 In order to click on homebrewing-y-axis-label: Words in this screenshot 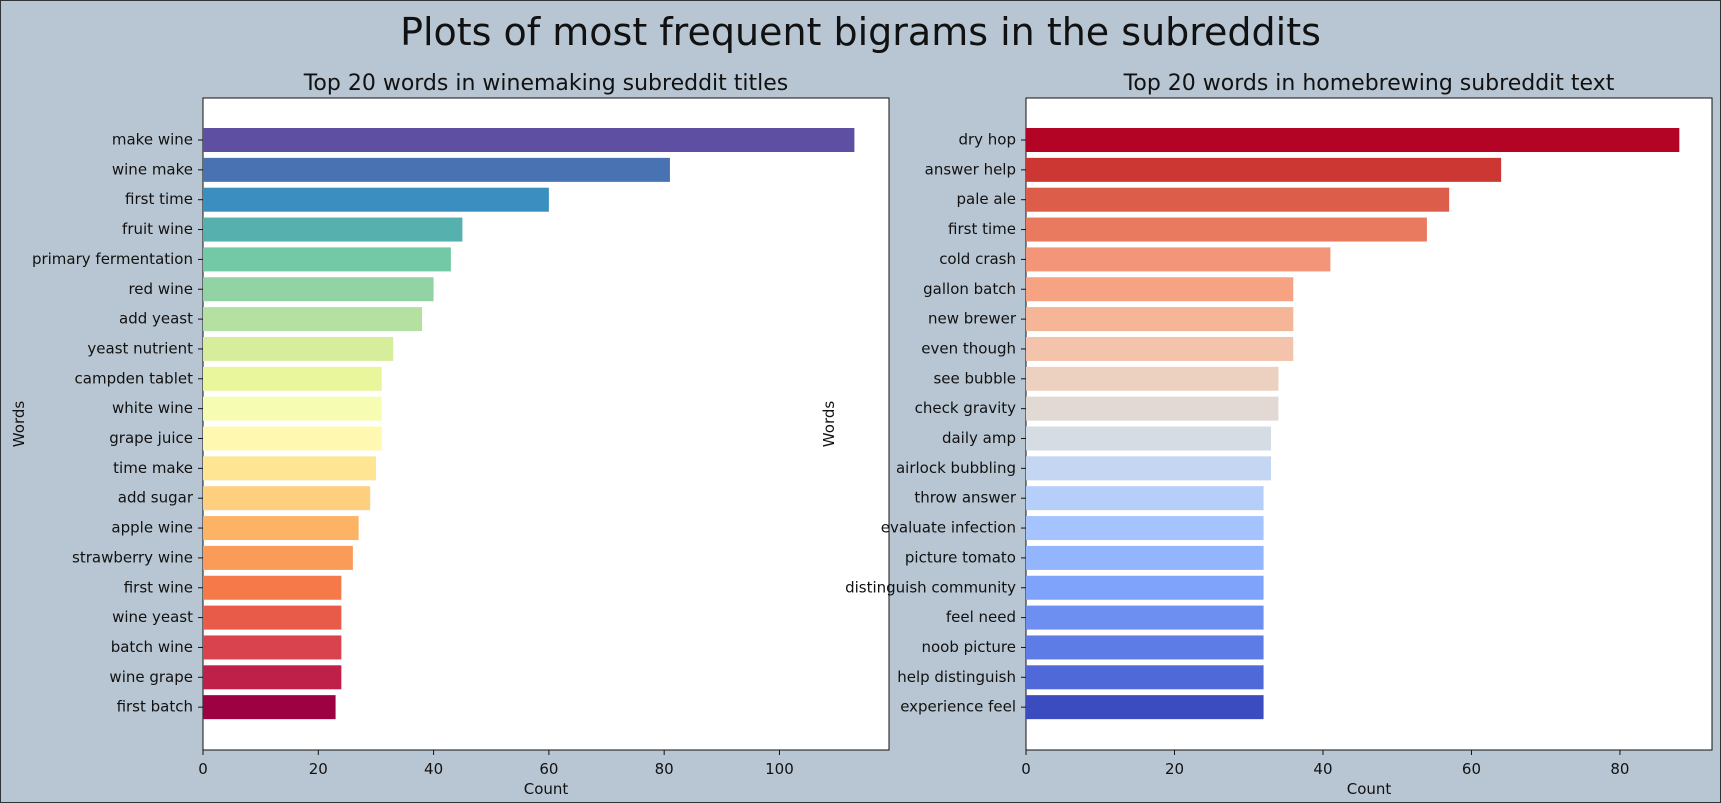, I will do `click(829, 424)`.